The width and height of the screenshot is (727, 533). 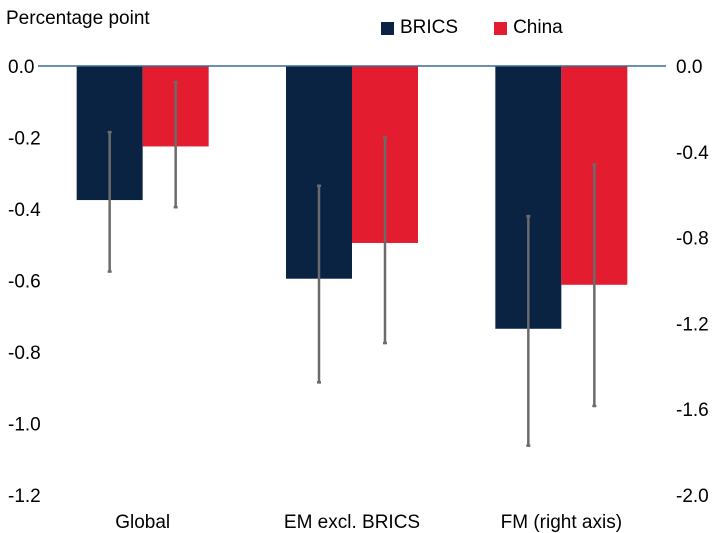 What do you see at coordinates (490, 28) in the screenshot?
I see `legend: BRICS China` at bounding box center [490, 28].